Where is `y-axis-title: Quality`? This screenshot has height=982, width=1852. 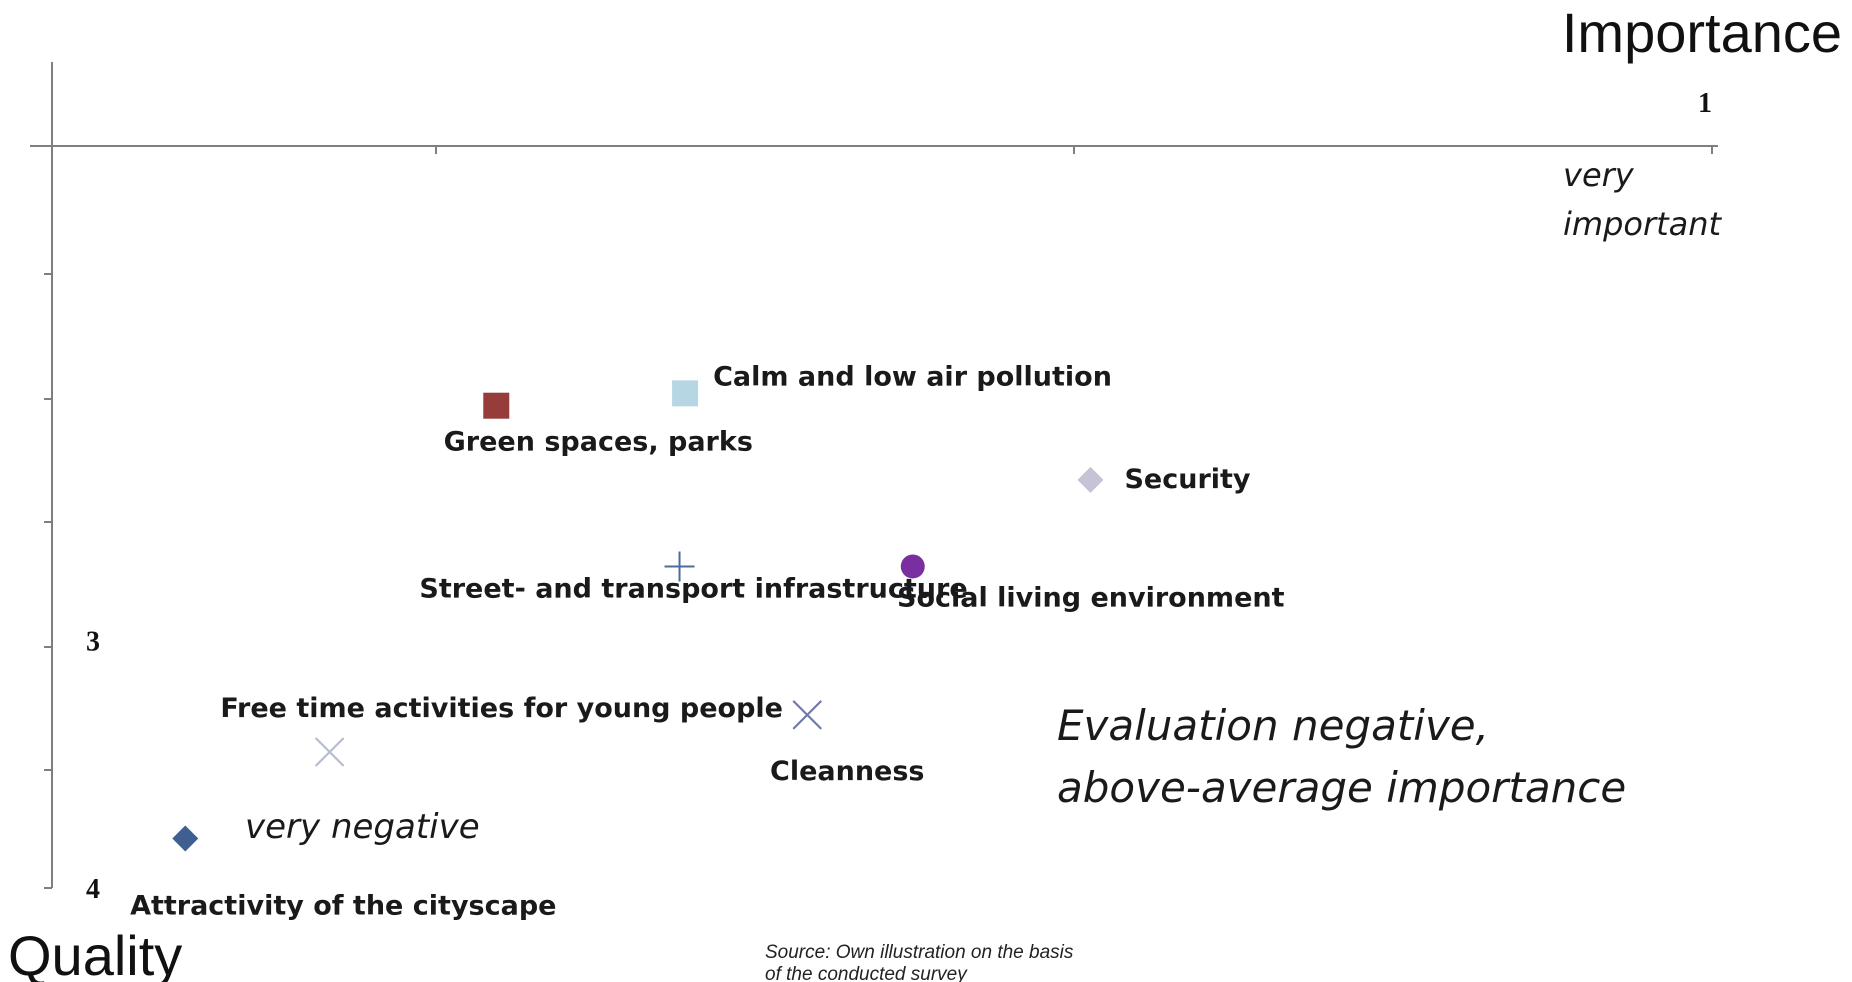 y-axis-title: Quality is located at coordinates (95, 953).